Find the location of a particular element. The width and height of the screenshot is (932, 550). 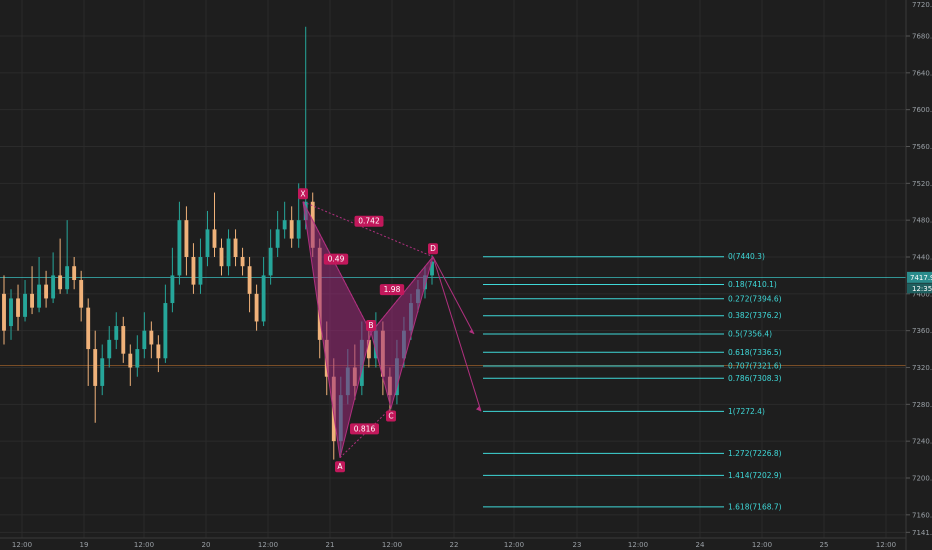

price-tick-label-11: 7560.0 is located at coordinates (922, 147).